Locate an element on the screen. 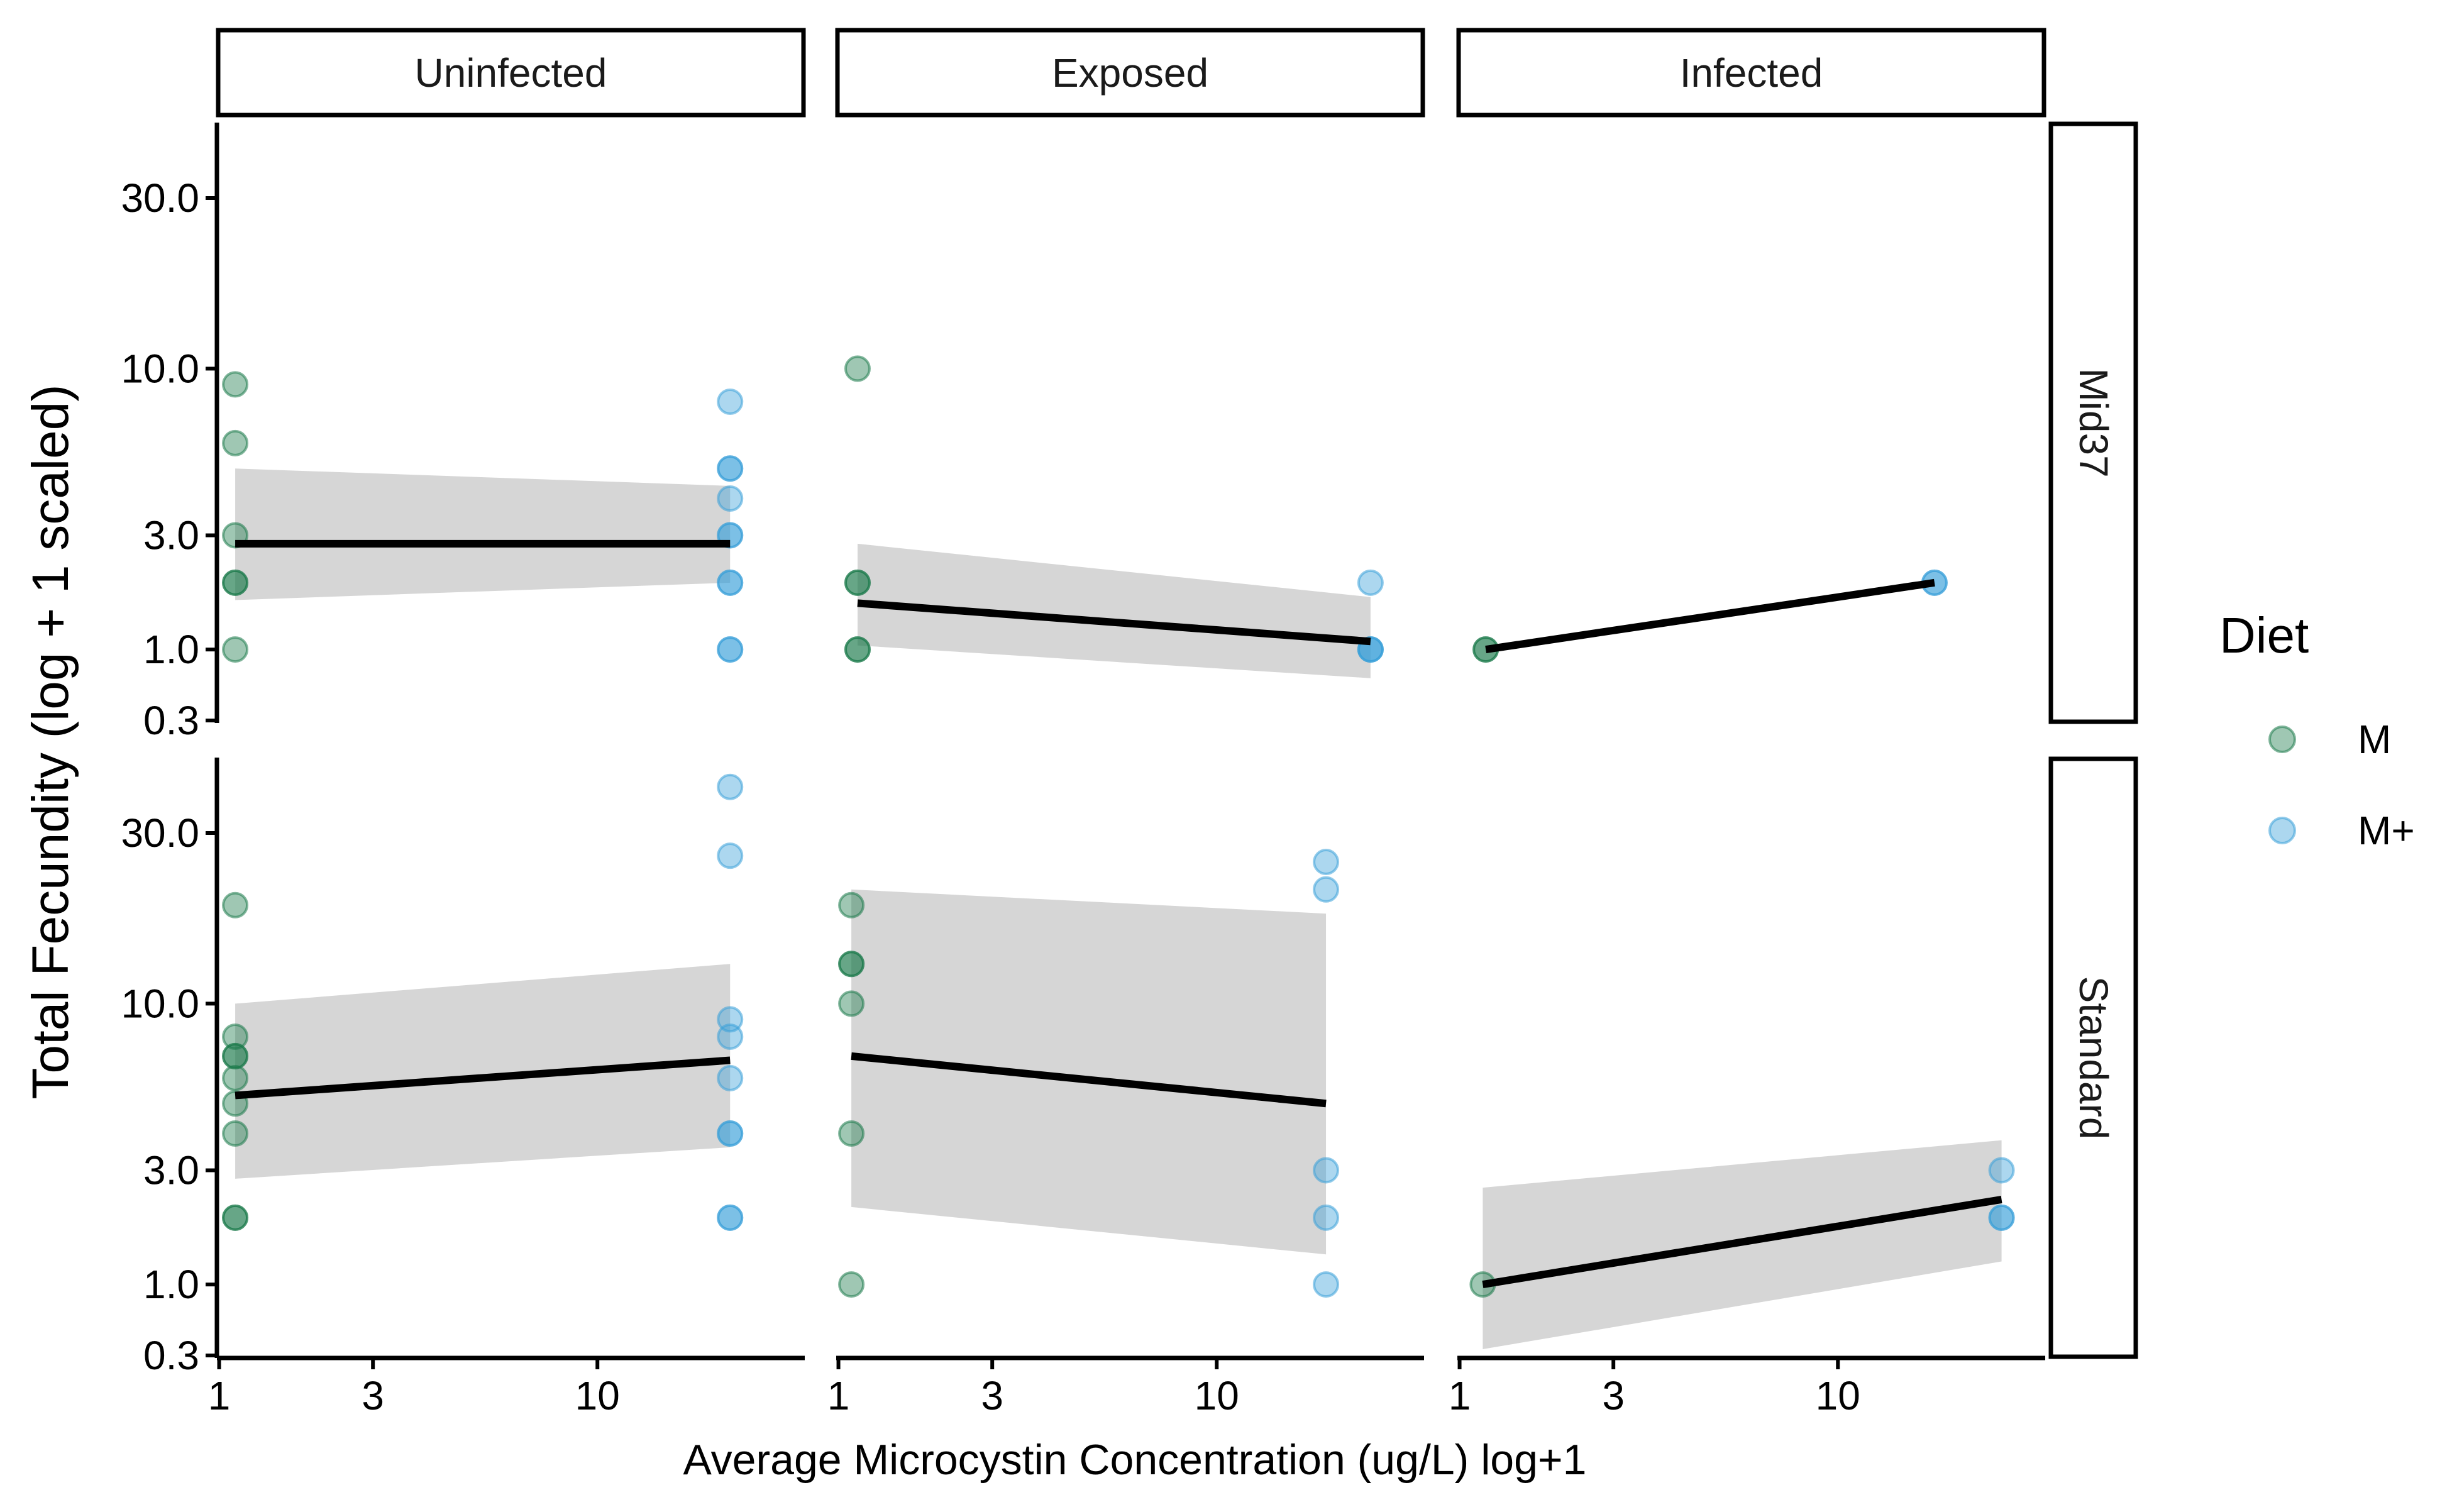 The width and height of the screenshot is (2452, 1512). facet-strip-label: Infected is located at coordinates (1751, 73).